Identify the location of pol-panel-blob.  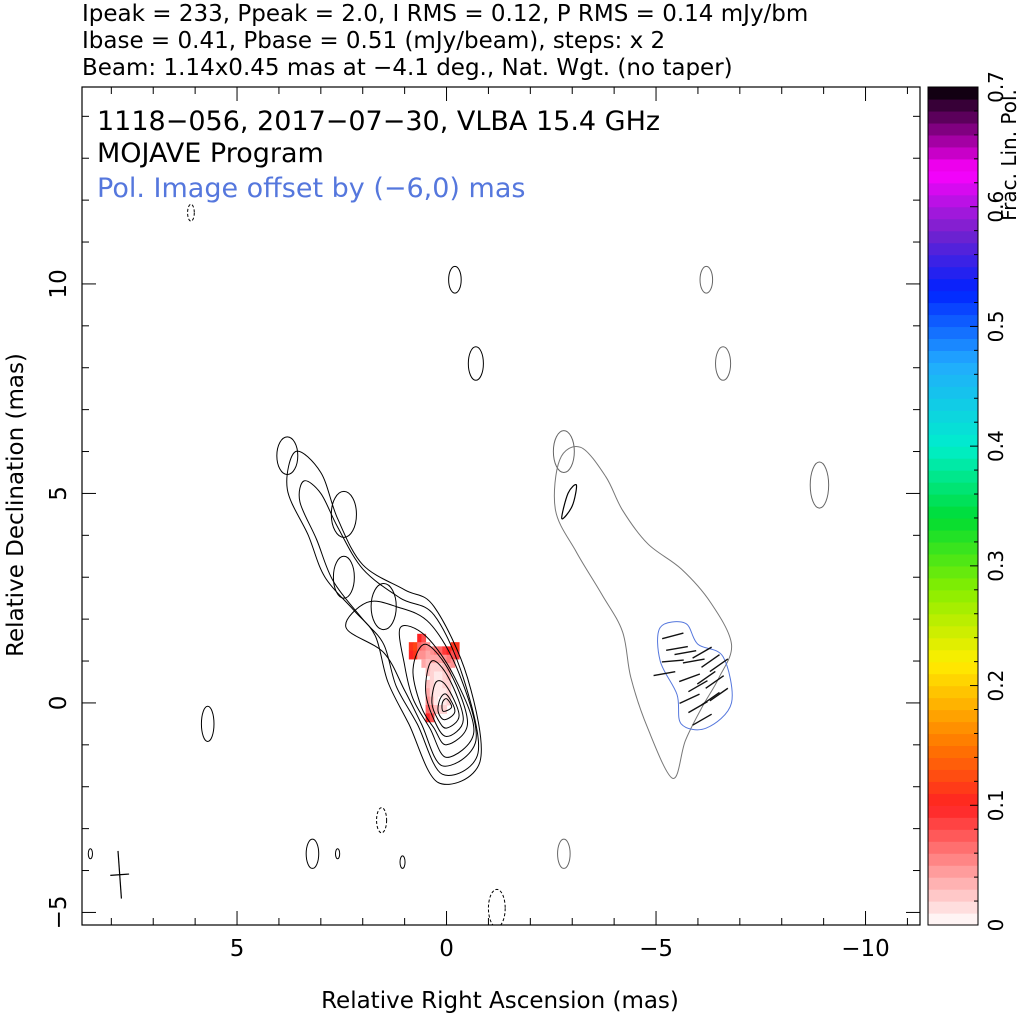
(563, 451).